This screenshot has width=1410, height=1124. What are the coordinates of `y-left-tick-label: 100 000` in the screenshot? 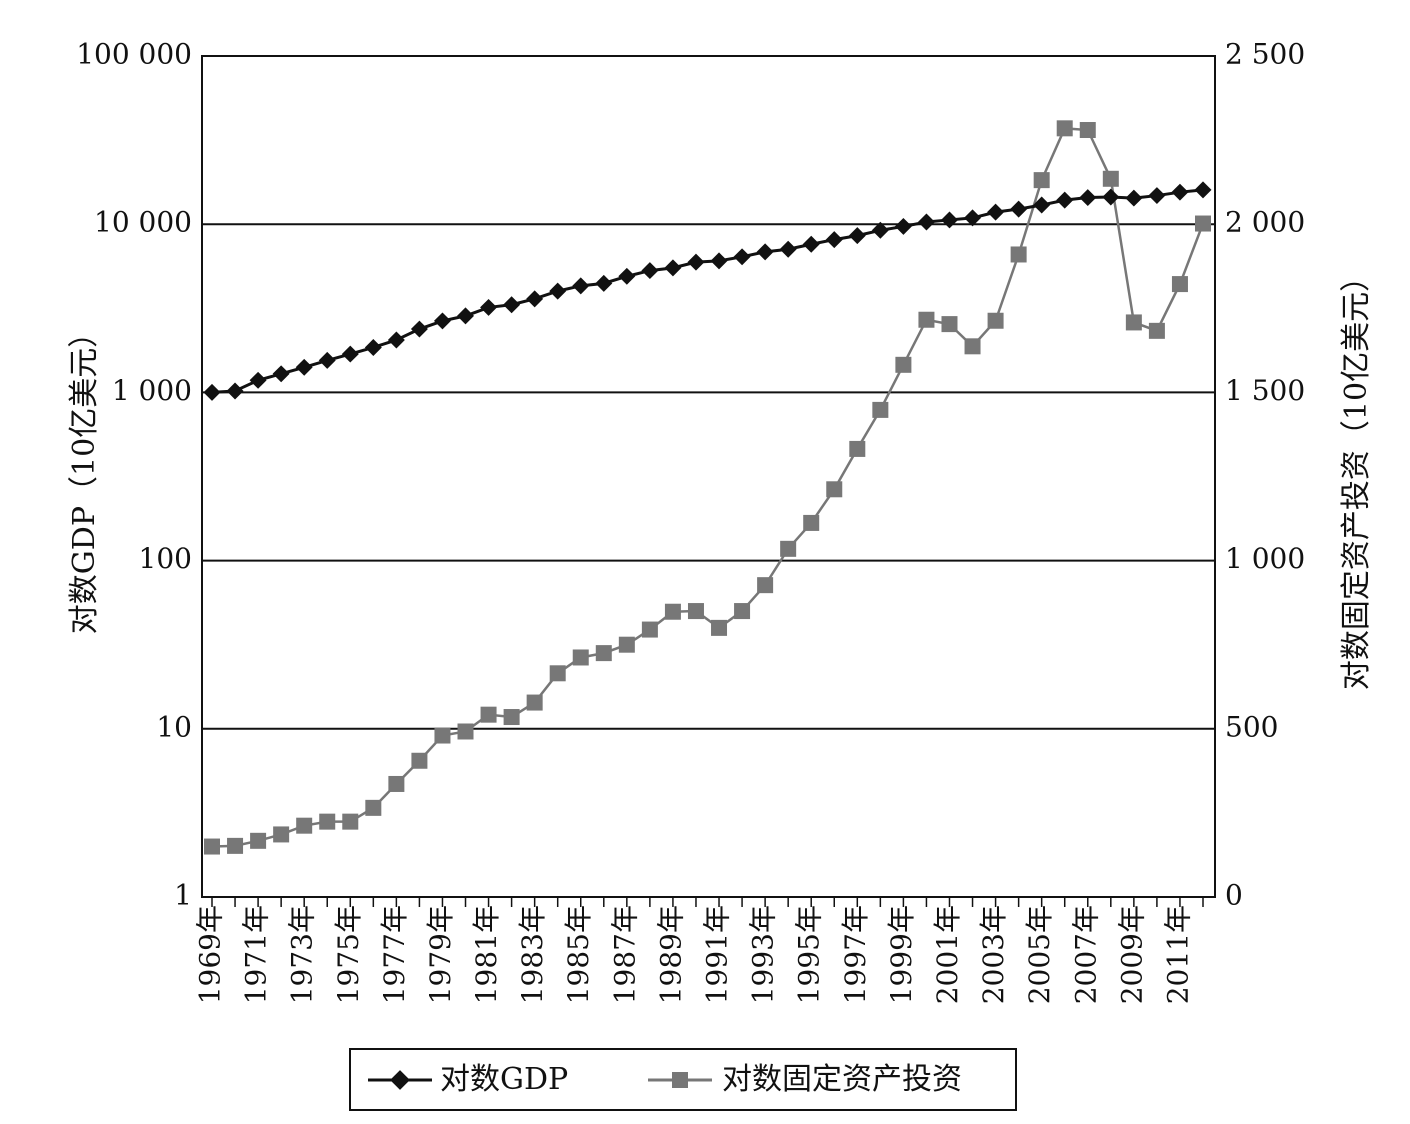 It's located at (134, 54).